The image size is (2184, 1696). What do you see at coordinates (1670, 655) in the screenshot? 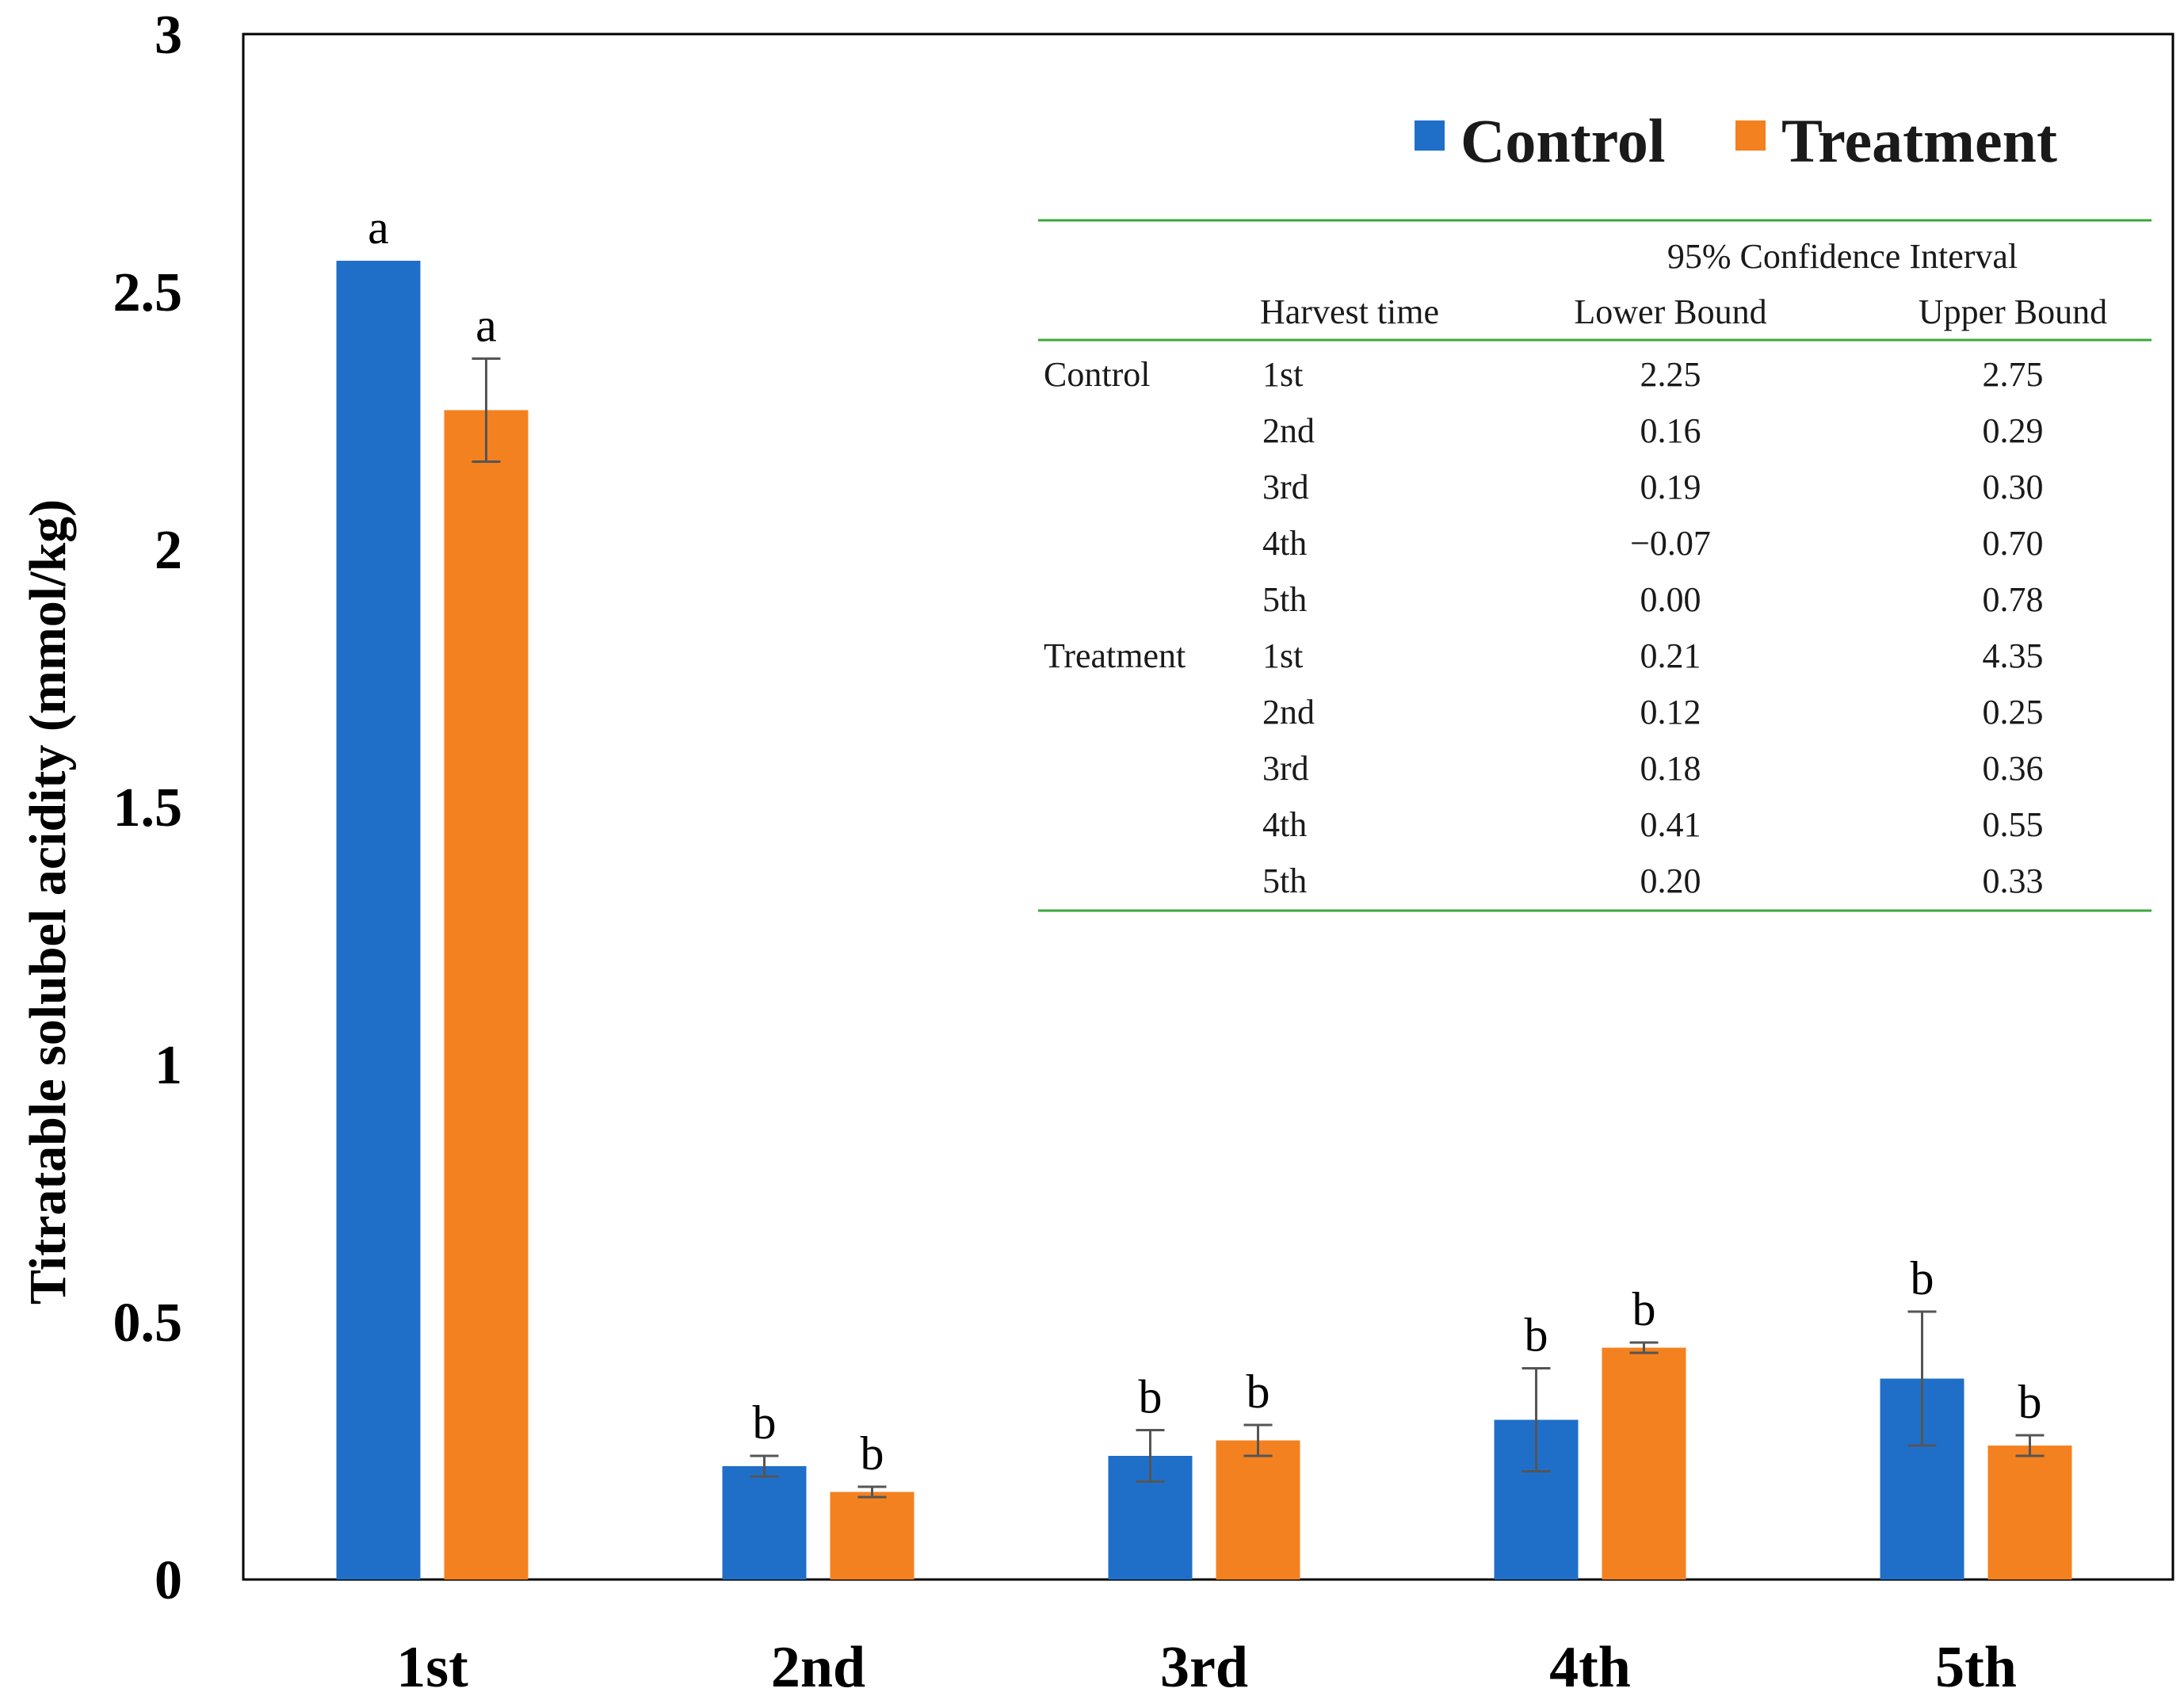
I see `table-cell-lower-bound: 0.21` at bounding box center [1670, 655].